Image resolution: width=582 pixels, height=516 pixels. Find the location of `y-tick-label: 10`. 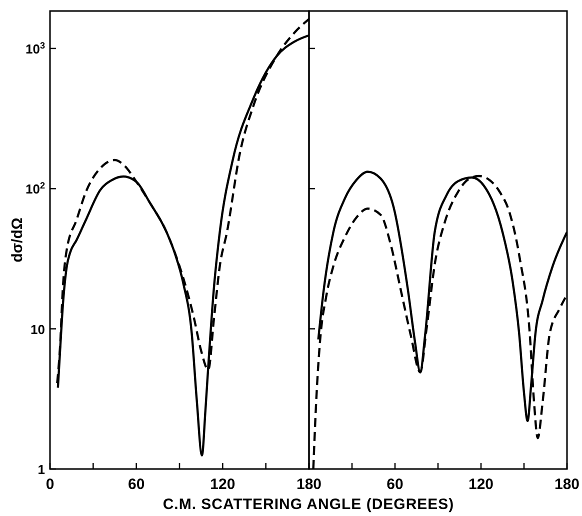

y-tick-label: 10 is located at coordinates (37, 329).